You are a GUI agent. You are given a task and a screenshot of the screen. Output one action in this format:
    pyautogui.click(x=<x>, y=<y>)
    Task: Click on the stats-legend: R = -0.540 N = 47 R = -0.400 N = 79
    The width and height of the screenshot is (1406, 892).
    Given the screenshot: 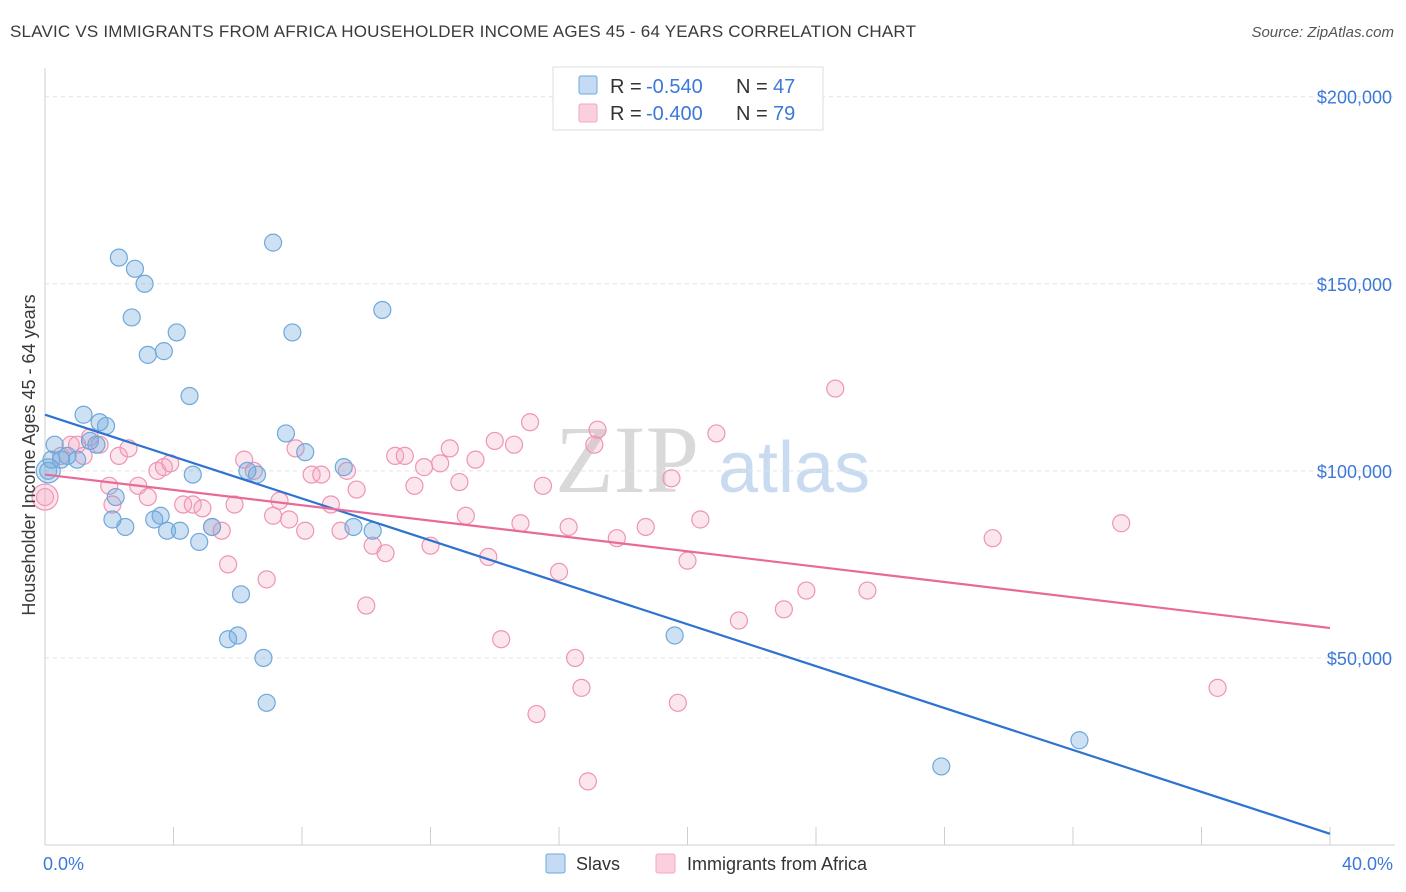 What is the action you would take?
    pyautogui.click(x=688, y=98)
    